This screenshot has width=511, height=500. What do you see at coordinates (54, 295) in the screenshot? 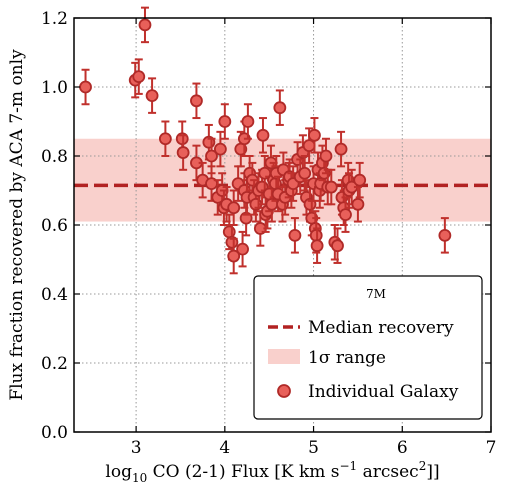
I see `y-tick-label: 0.4` at bounding box center [54, 295].